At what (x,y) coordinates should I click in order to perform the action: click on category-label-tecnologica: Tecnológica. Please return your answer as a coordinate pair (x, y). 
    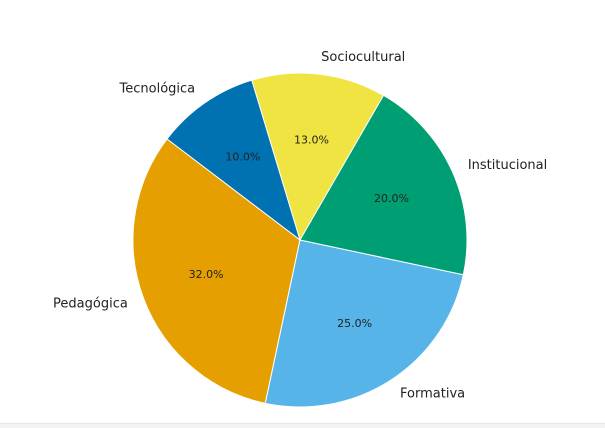
    Looking at the image, I should click on (157, 89).